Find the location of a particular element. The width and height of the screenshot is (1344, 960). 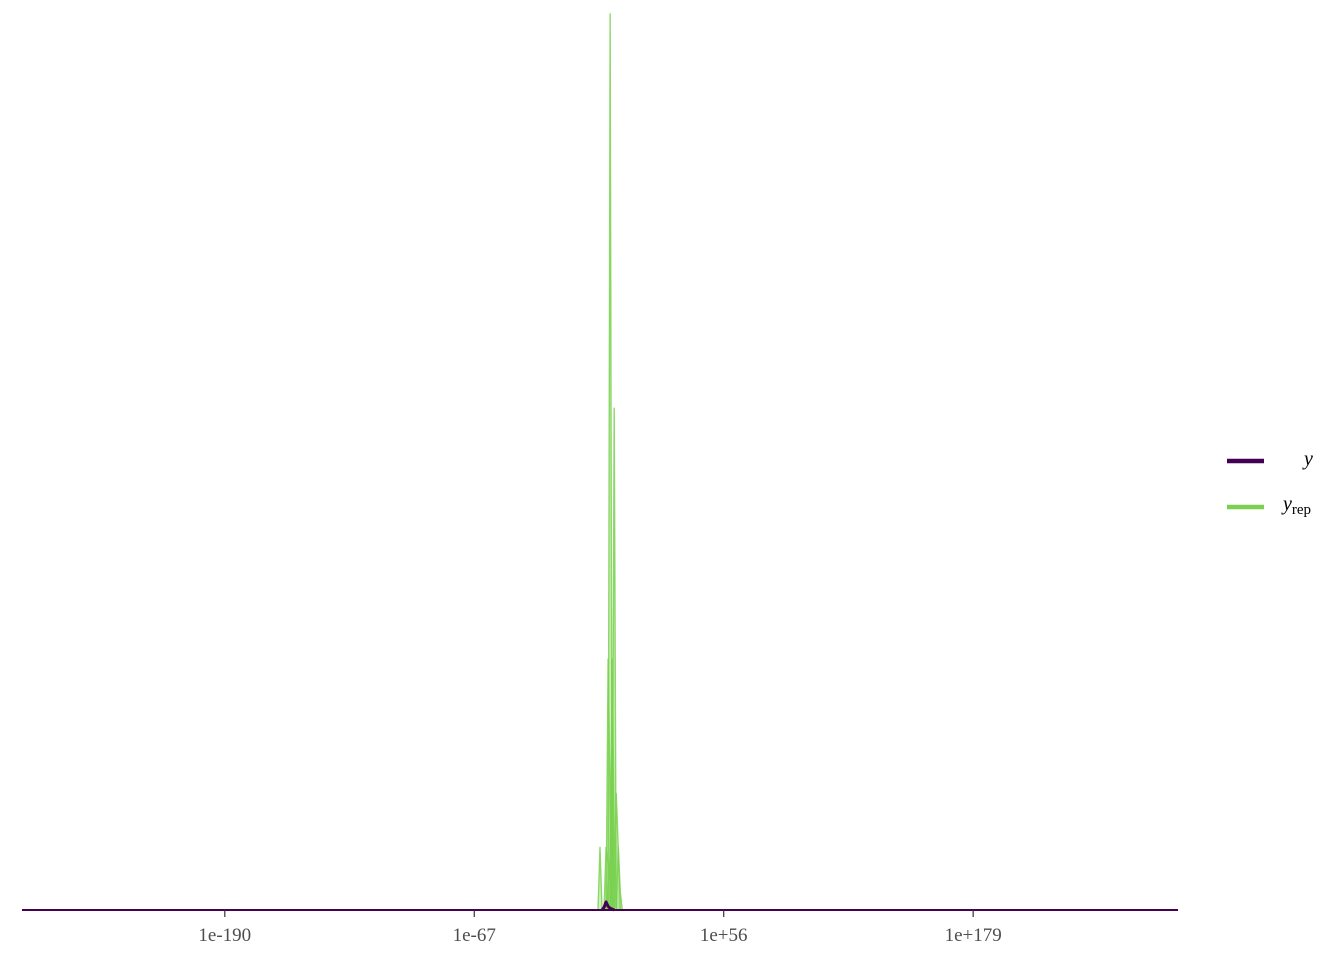

x-tick-label: 1e-190 is located at coordinates (224, 935).